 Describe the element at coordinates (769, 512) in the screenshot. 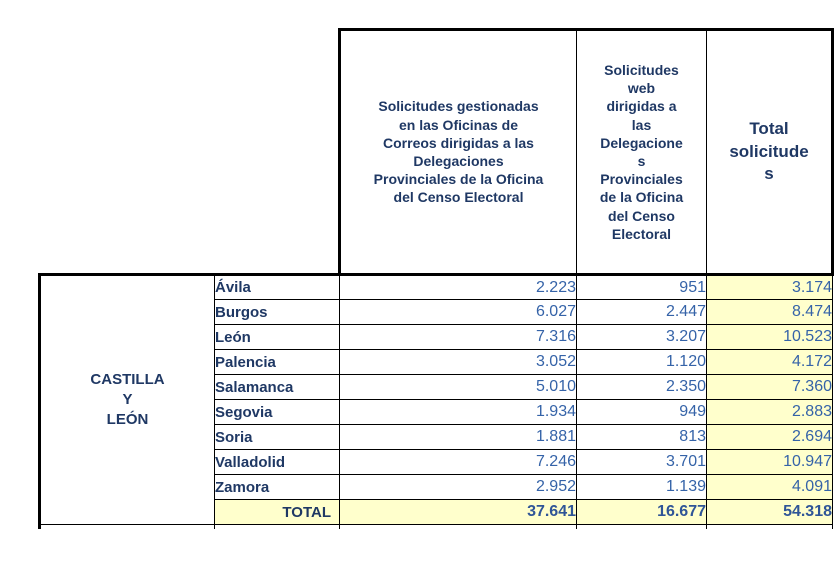

I see `grand-total-cell: 54.318` at that location.